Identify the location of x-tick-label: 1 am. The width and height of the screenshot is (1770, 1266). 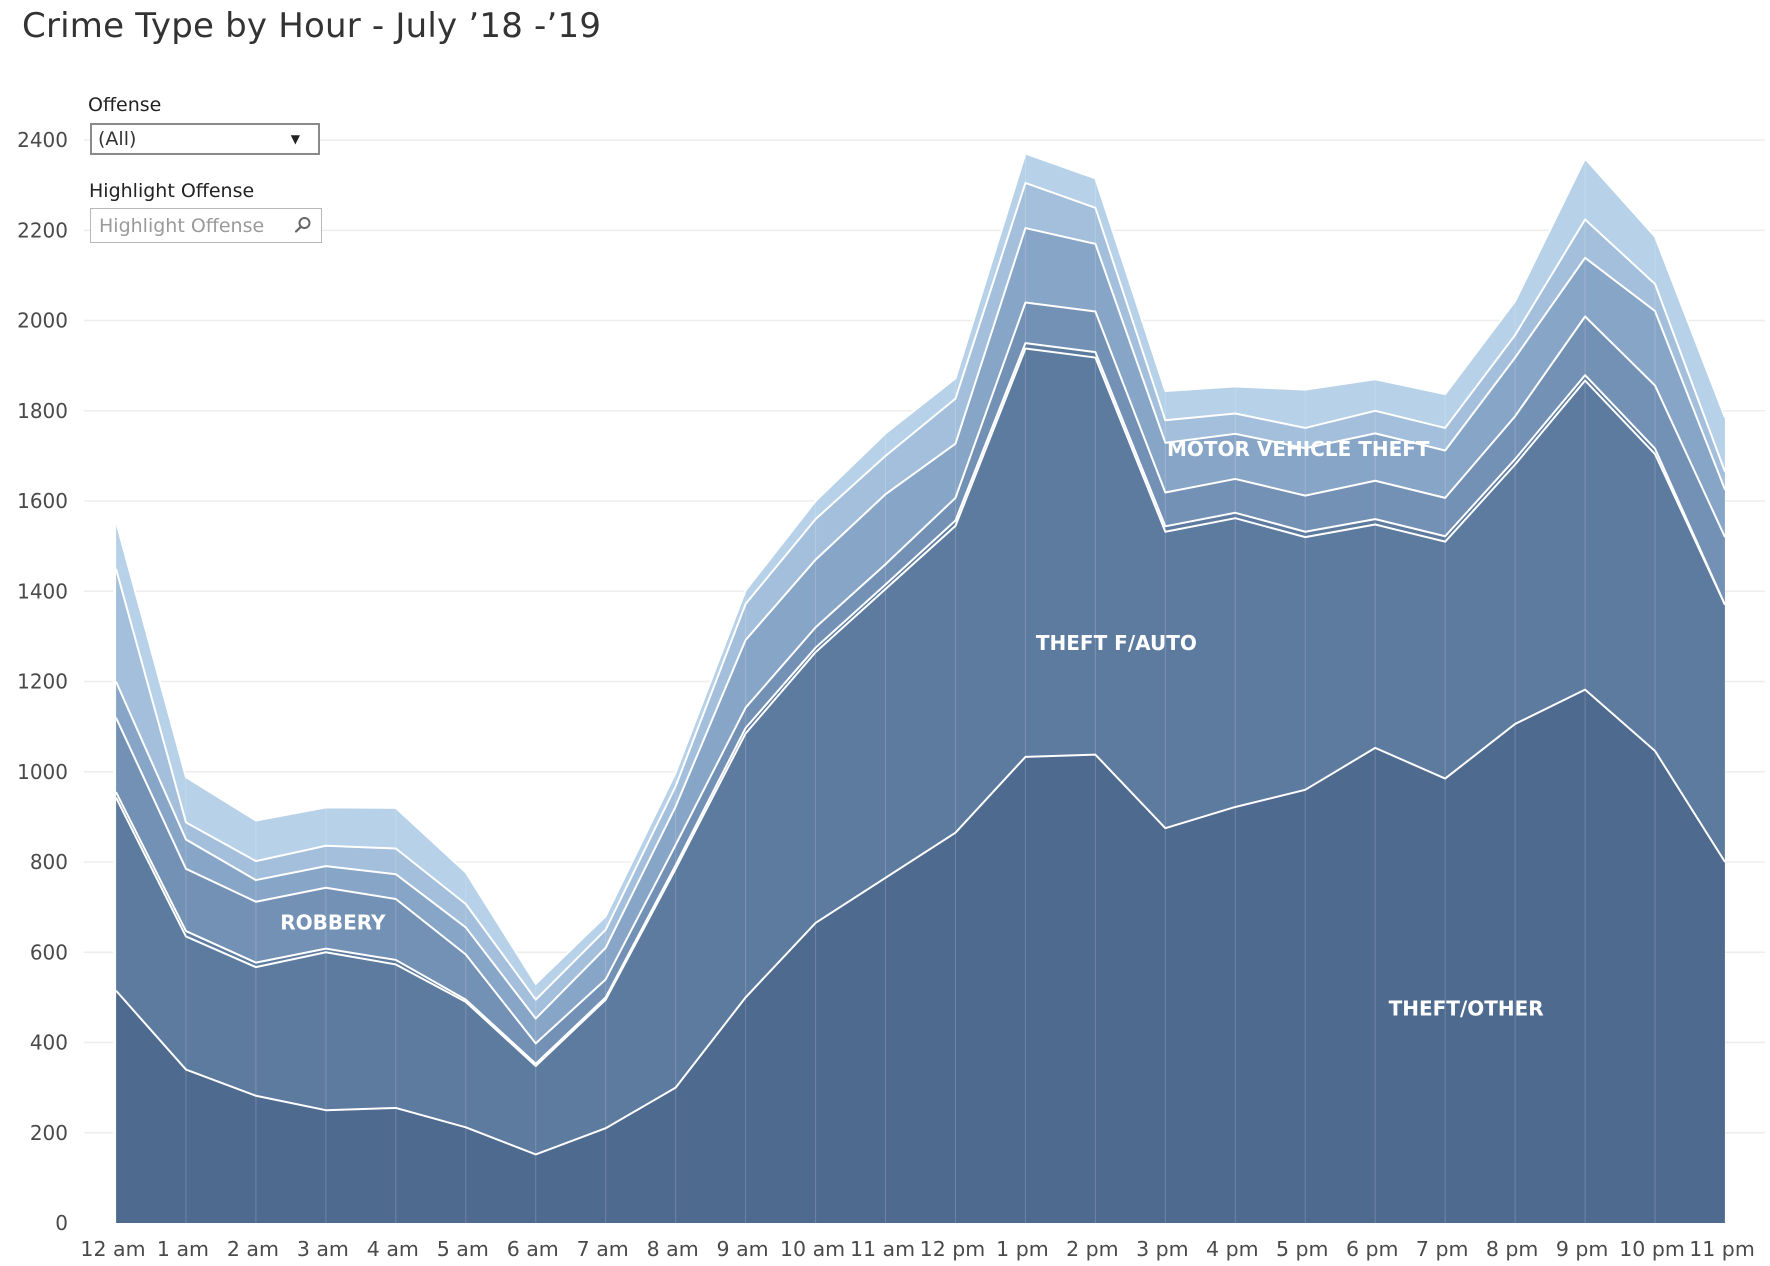
(183, 1249).